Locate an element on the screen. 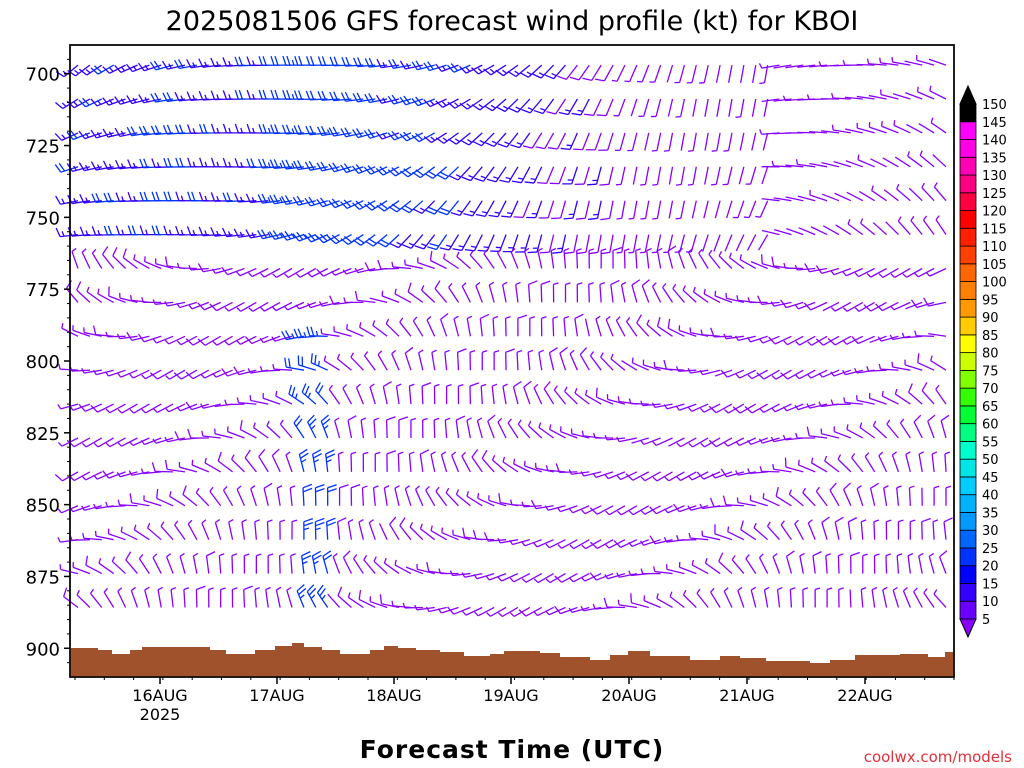 The image size is (1024, 768). terrain-fill is located at coordinates (512, 660).